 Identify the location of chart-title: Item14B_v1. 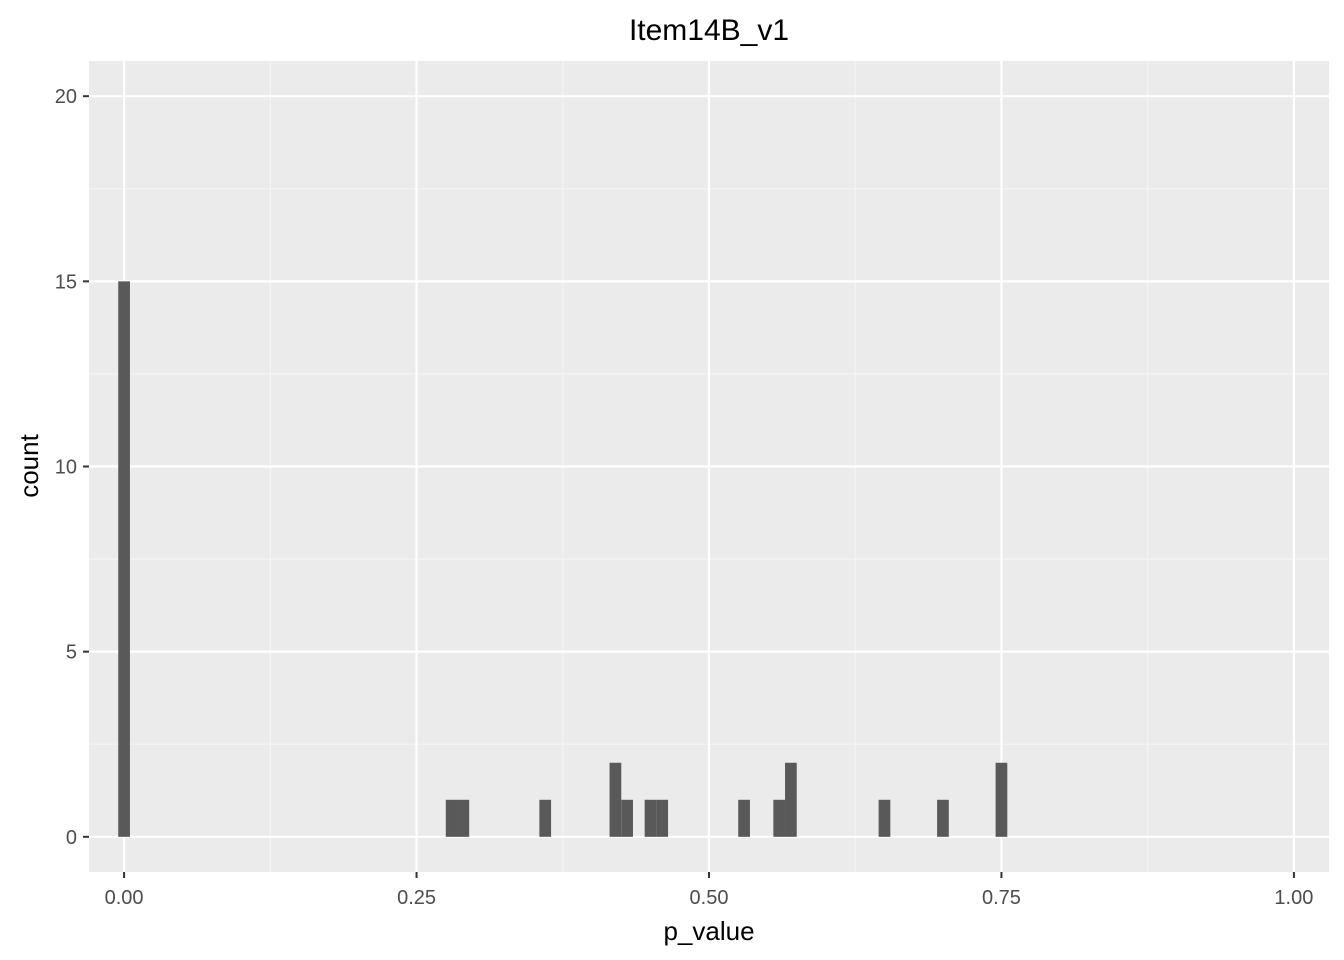
(709, 30).